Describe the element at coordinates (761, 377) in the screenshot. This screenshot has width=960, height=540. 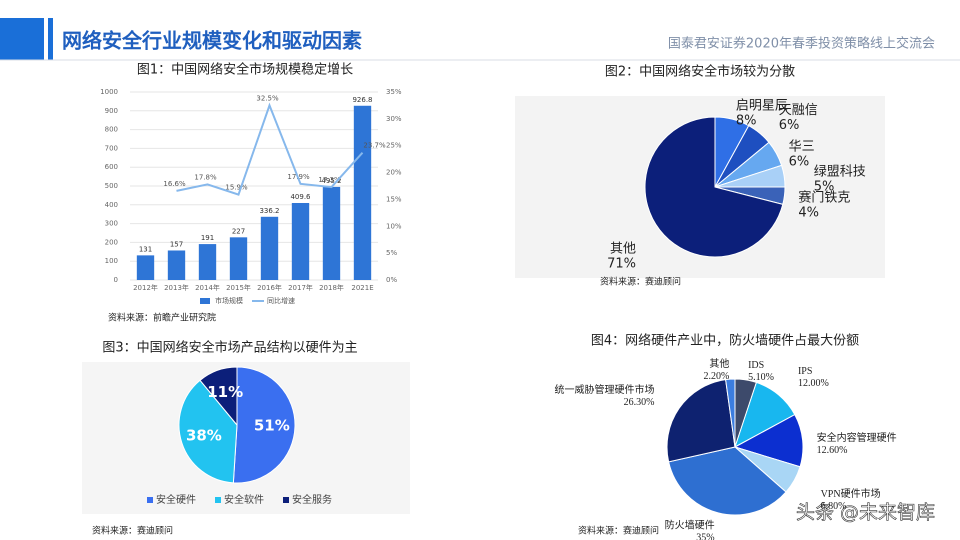
I see `value-label: 5.10%` at that location.